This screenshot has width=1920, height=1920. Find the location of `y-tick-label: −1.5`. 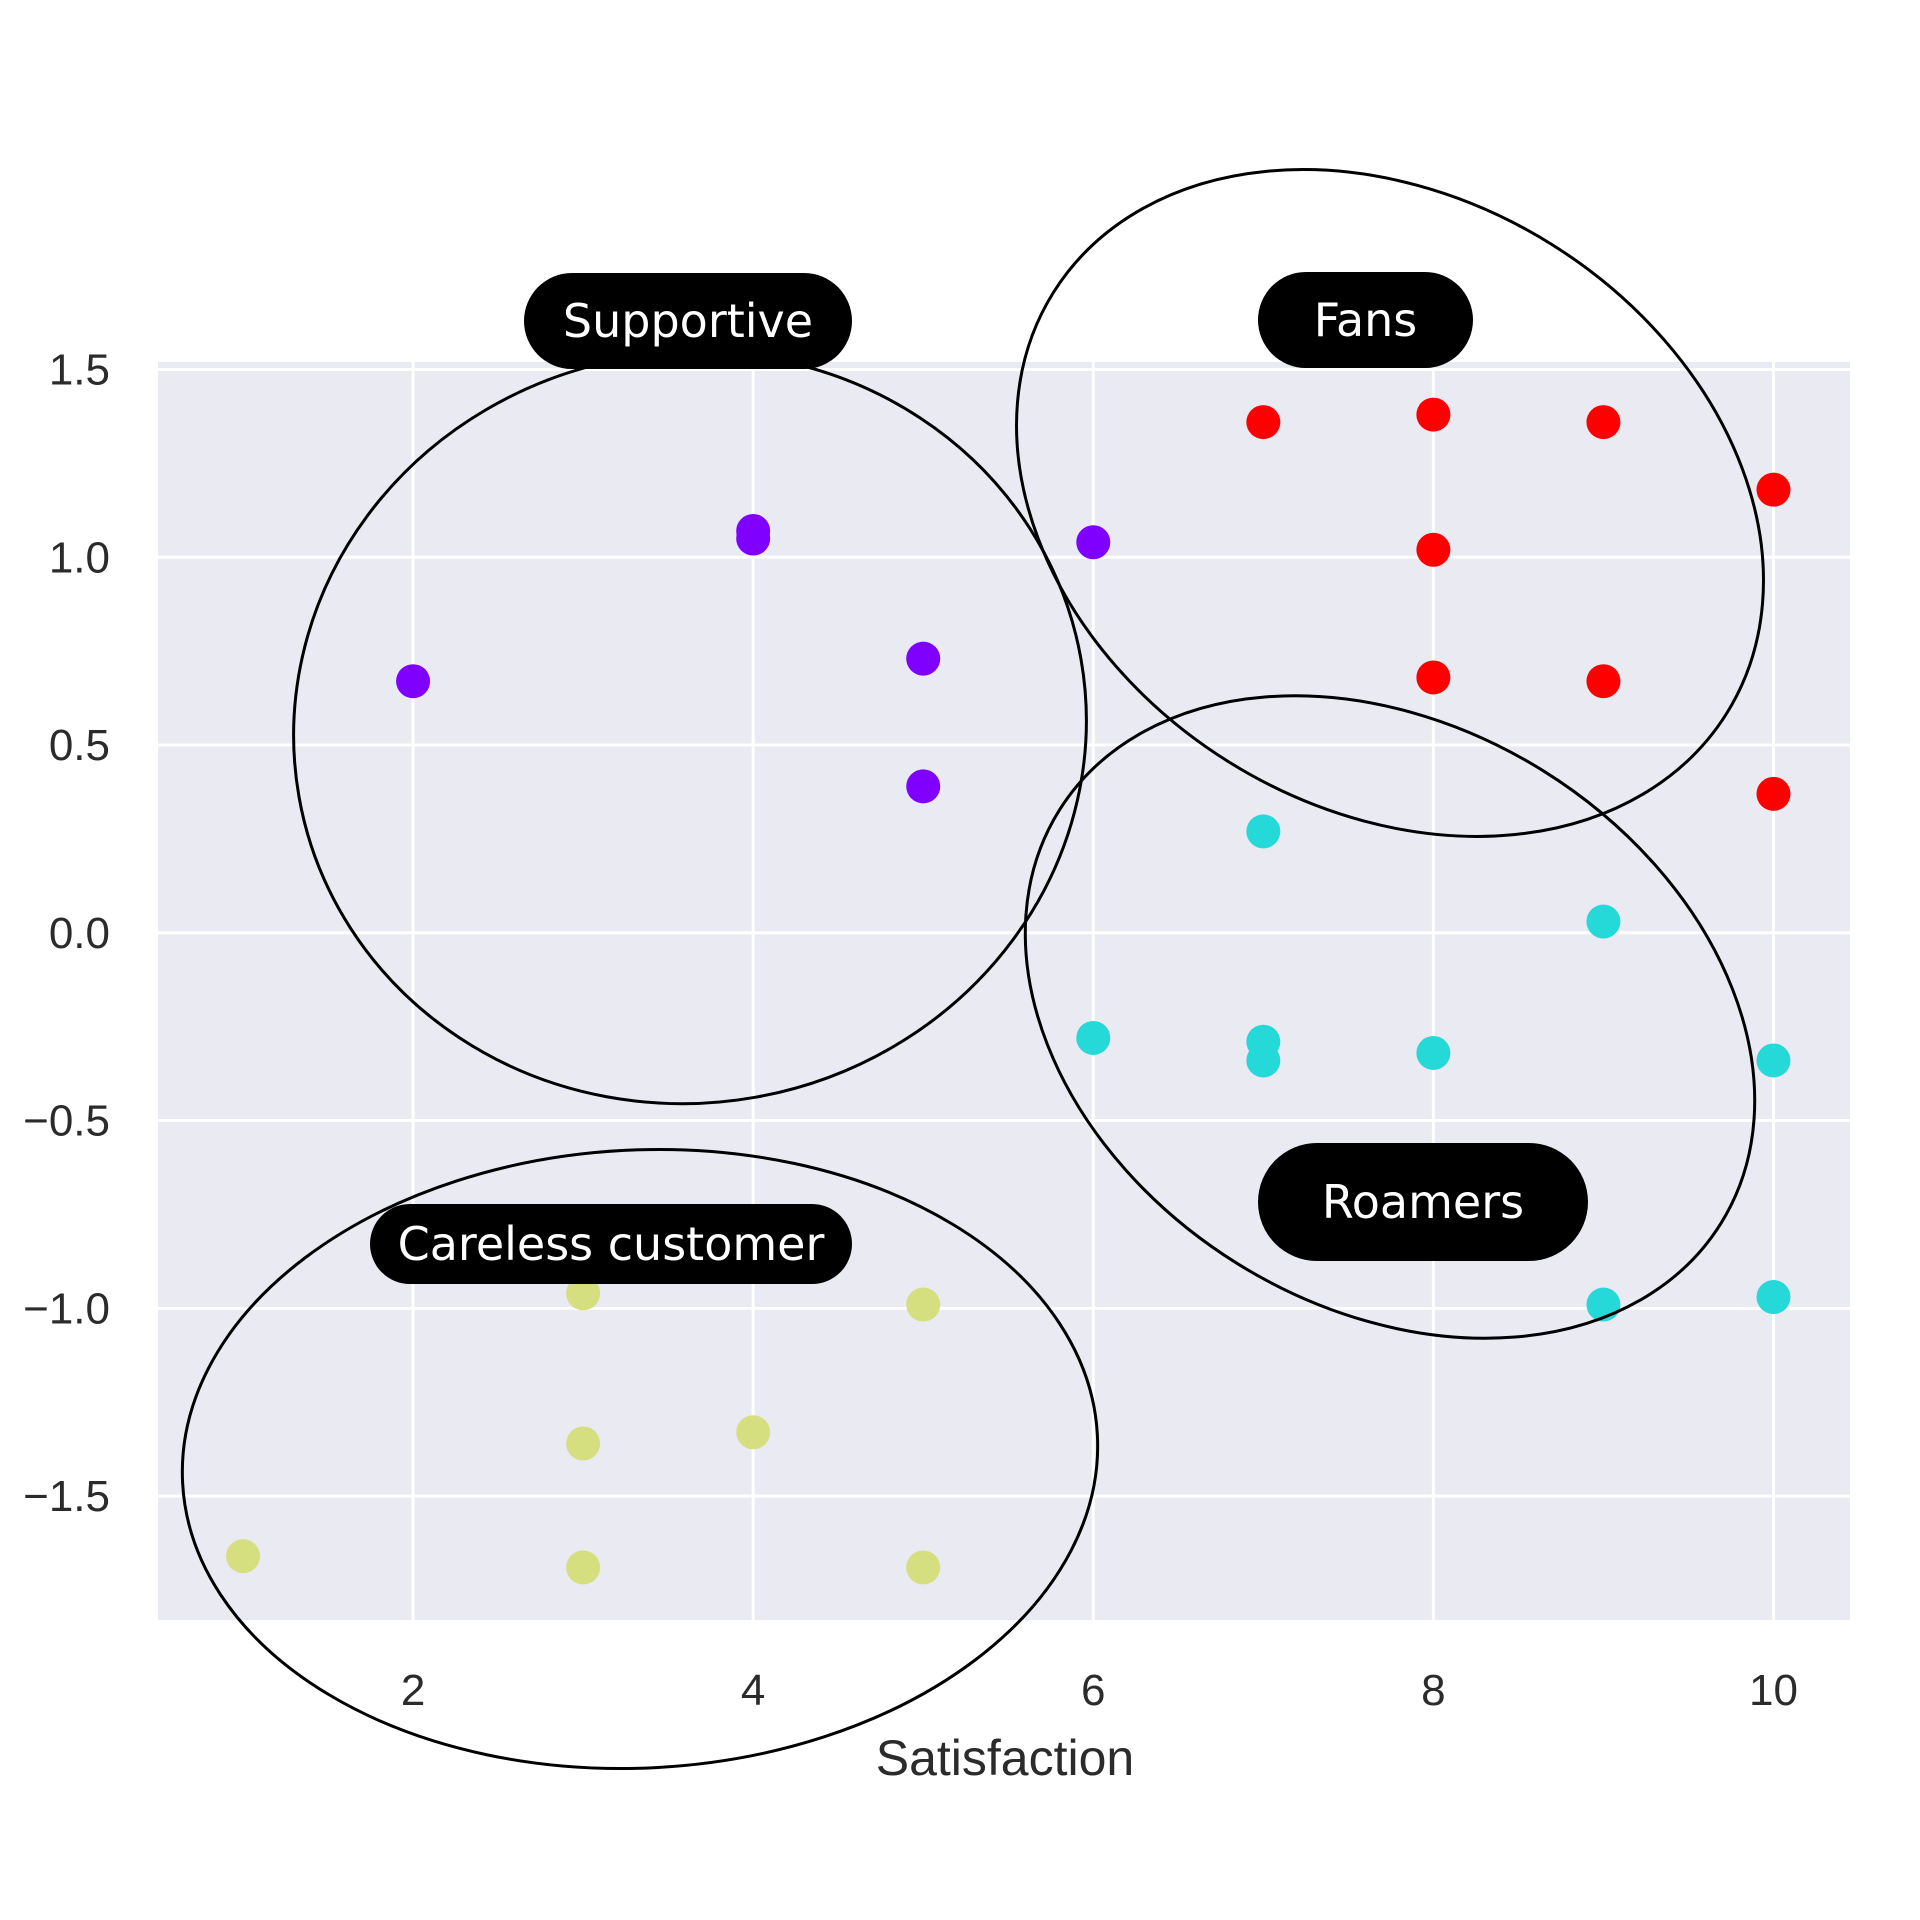

y-tick-label: −1.5 is located at coordinates (66, 1496).